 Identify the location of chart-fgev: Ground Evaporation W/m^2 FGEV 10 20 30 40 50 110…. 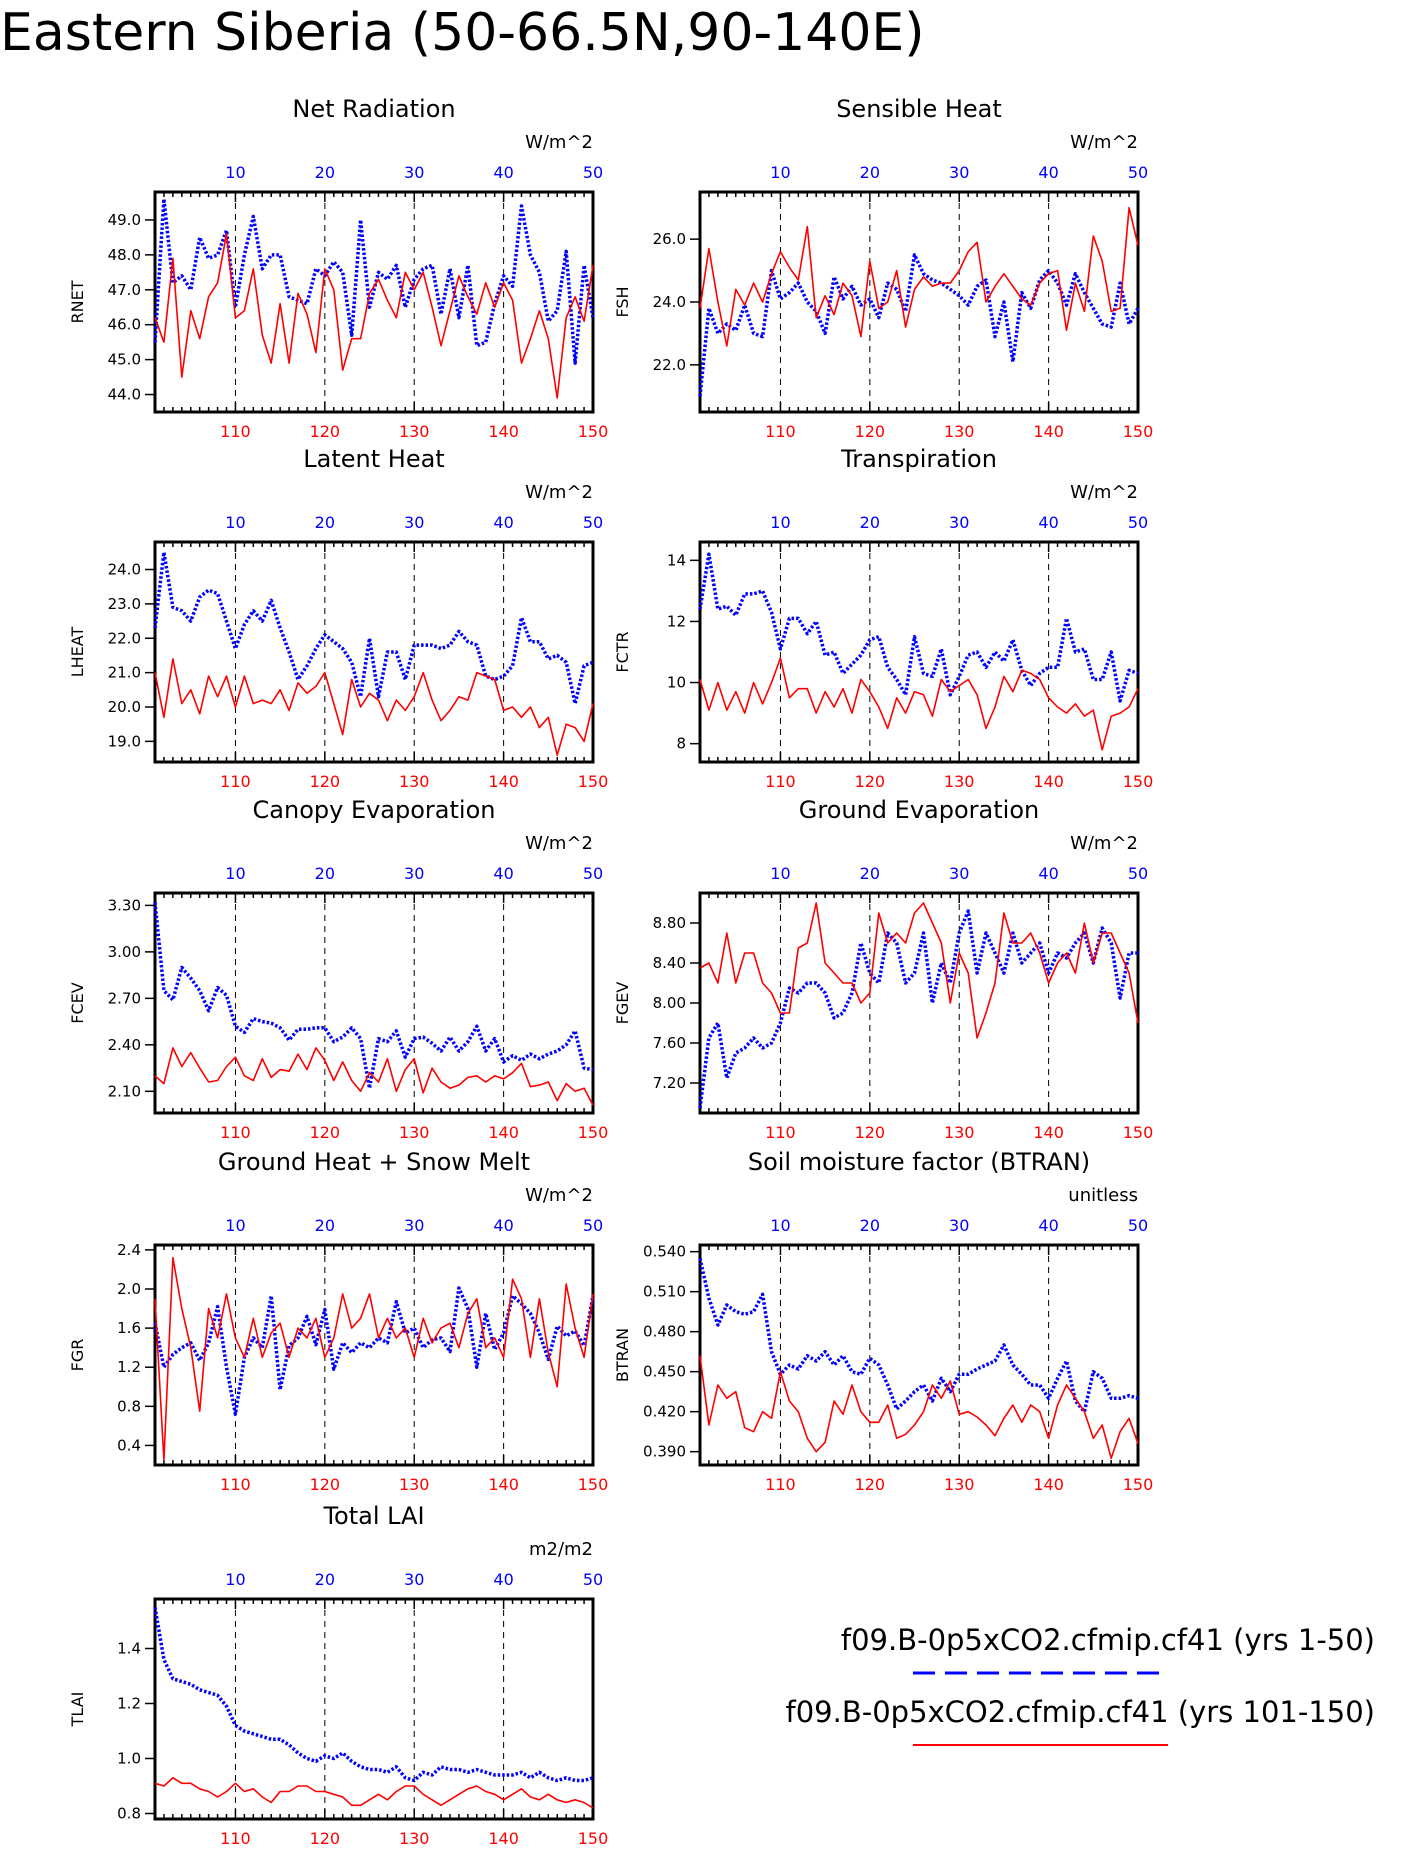
(883, 969).